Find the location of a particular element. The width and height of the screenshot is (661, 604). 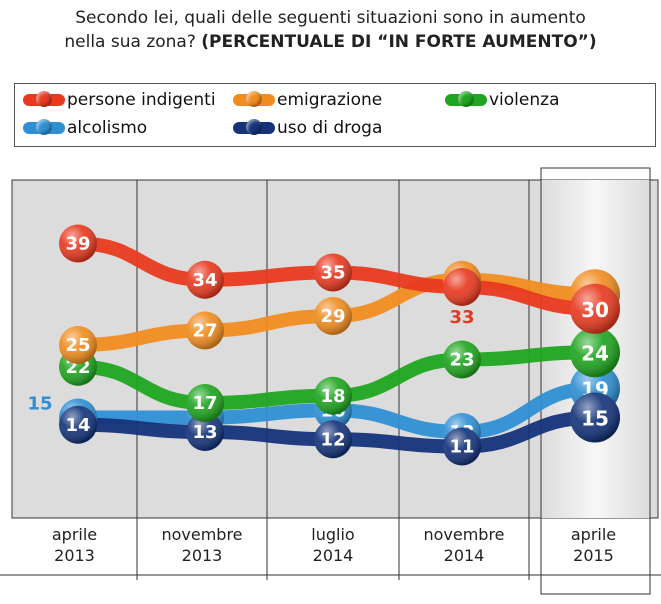

legend-label: uso di droga is located at coordinates (330, 128).